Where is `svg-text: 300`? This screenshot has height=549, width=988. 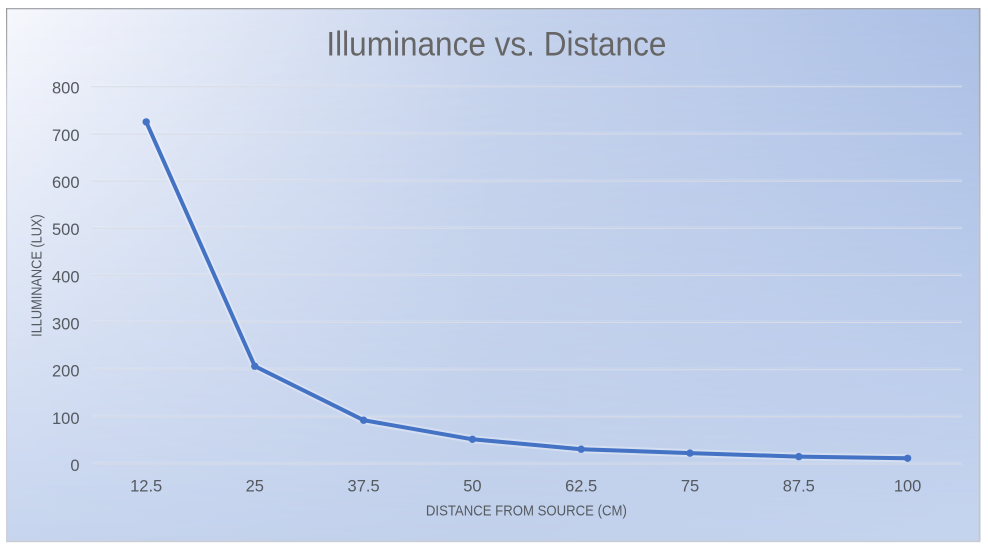 svg-text: 300 is located at coordinates (66, 324).